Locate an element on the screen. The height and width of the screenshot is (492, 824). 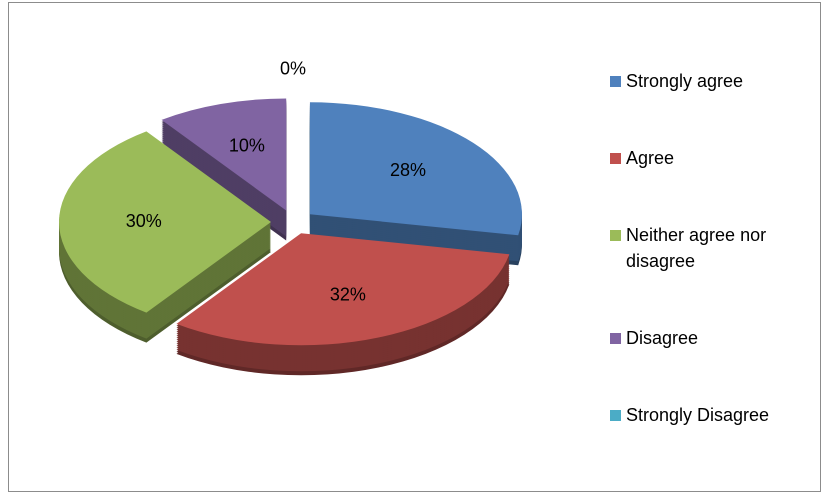
data-label: 32% is located at coordinates (348, 294).